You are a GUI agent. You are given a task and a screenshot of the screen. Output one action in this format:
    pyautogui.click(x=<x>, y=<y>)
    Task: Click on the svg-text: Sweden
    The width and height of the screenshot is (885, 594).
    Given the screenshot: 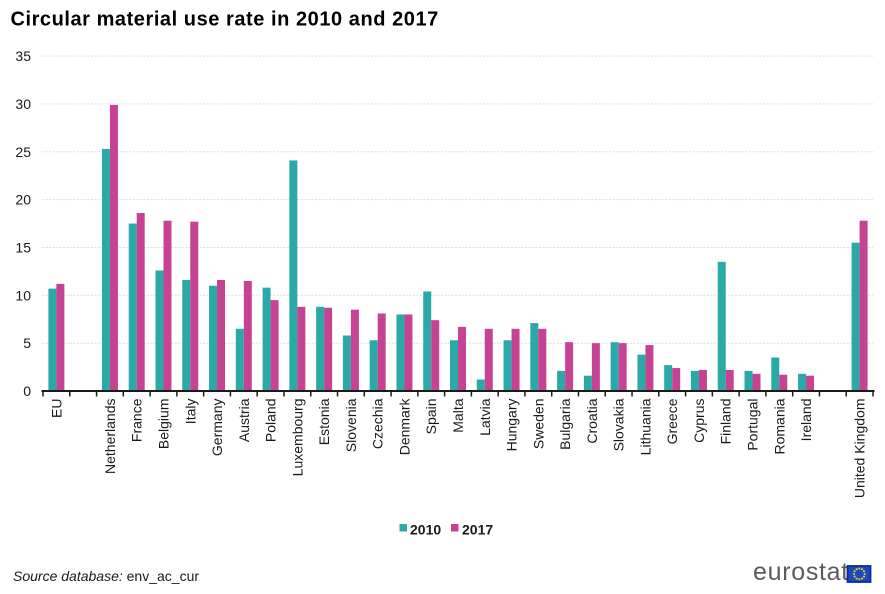 What is the action you would take?
    pyautogui.click(x=538, y=424)
    